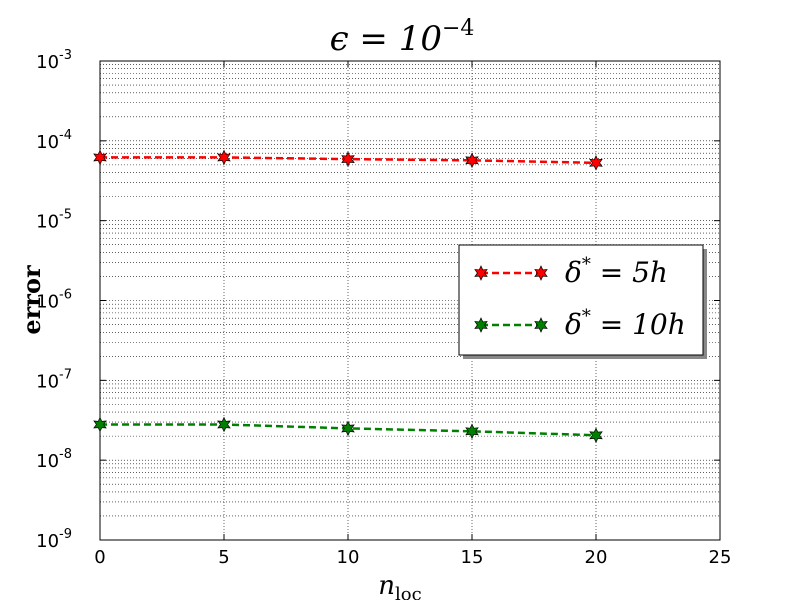 The height and width of the screenshot is (600, 800). Describe the element at coordinates (54, 60) in the screenshot. I see `y-tick-label: 10⁻³` at that location.